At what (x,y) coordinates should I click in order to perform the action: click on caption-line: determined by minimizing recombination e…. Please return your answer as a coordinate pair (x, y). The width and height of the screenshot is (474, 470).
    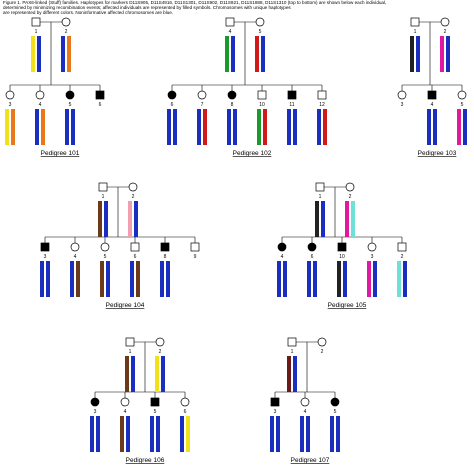
    Looking at the image, I should click on (147, 7).